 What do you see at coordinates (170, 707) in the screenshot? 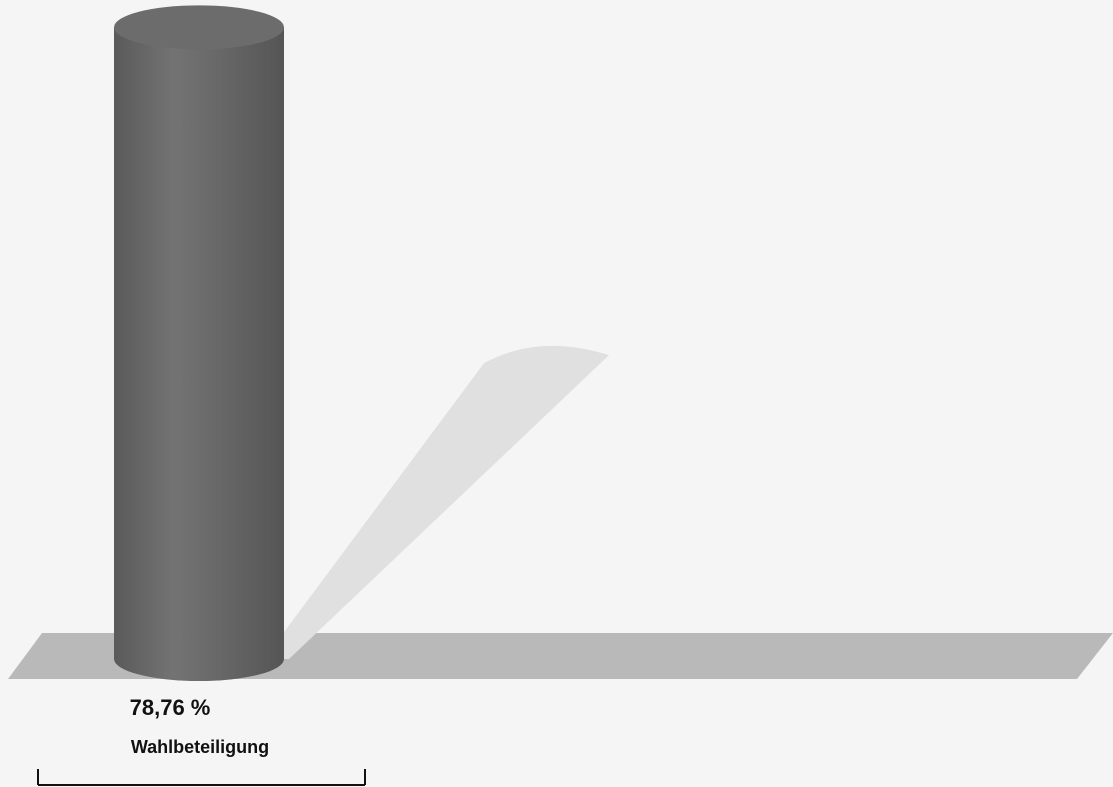
I see `bar-value-label: 78,76 %` at bounding box center [170, 707].